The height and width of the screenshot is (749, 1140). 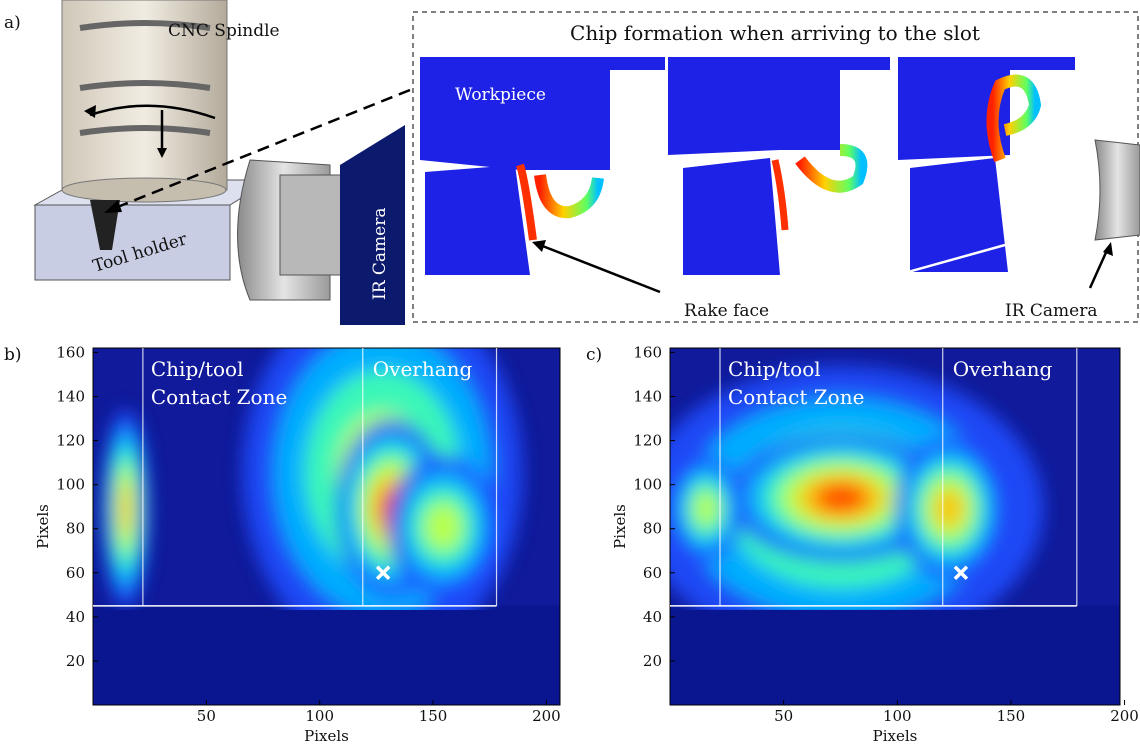 What do you see at coordinates (224, 31) in the screenshot?
I see `spindle-label: CNC Spindle` at bounding box center [224, 31].